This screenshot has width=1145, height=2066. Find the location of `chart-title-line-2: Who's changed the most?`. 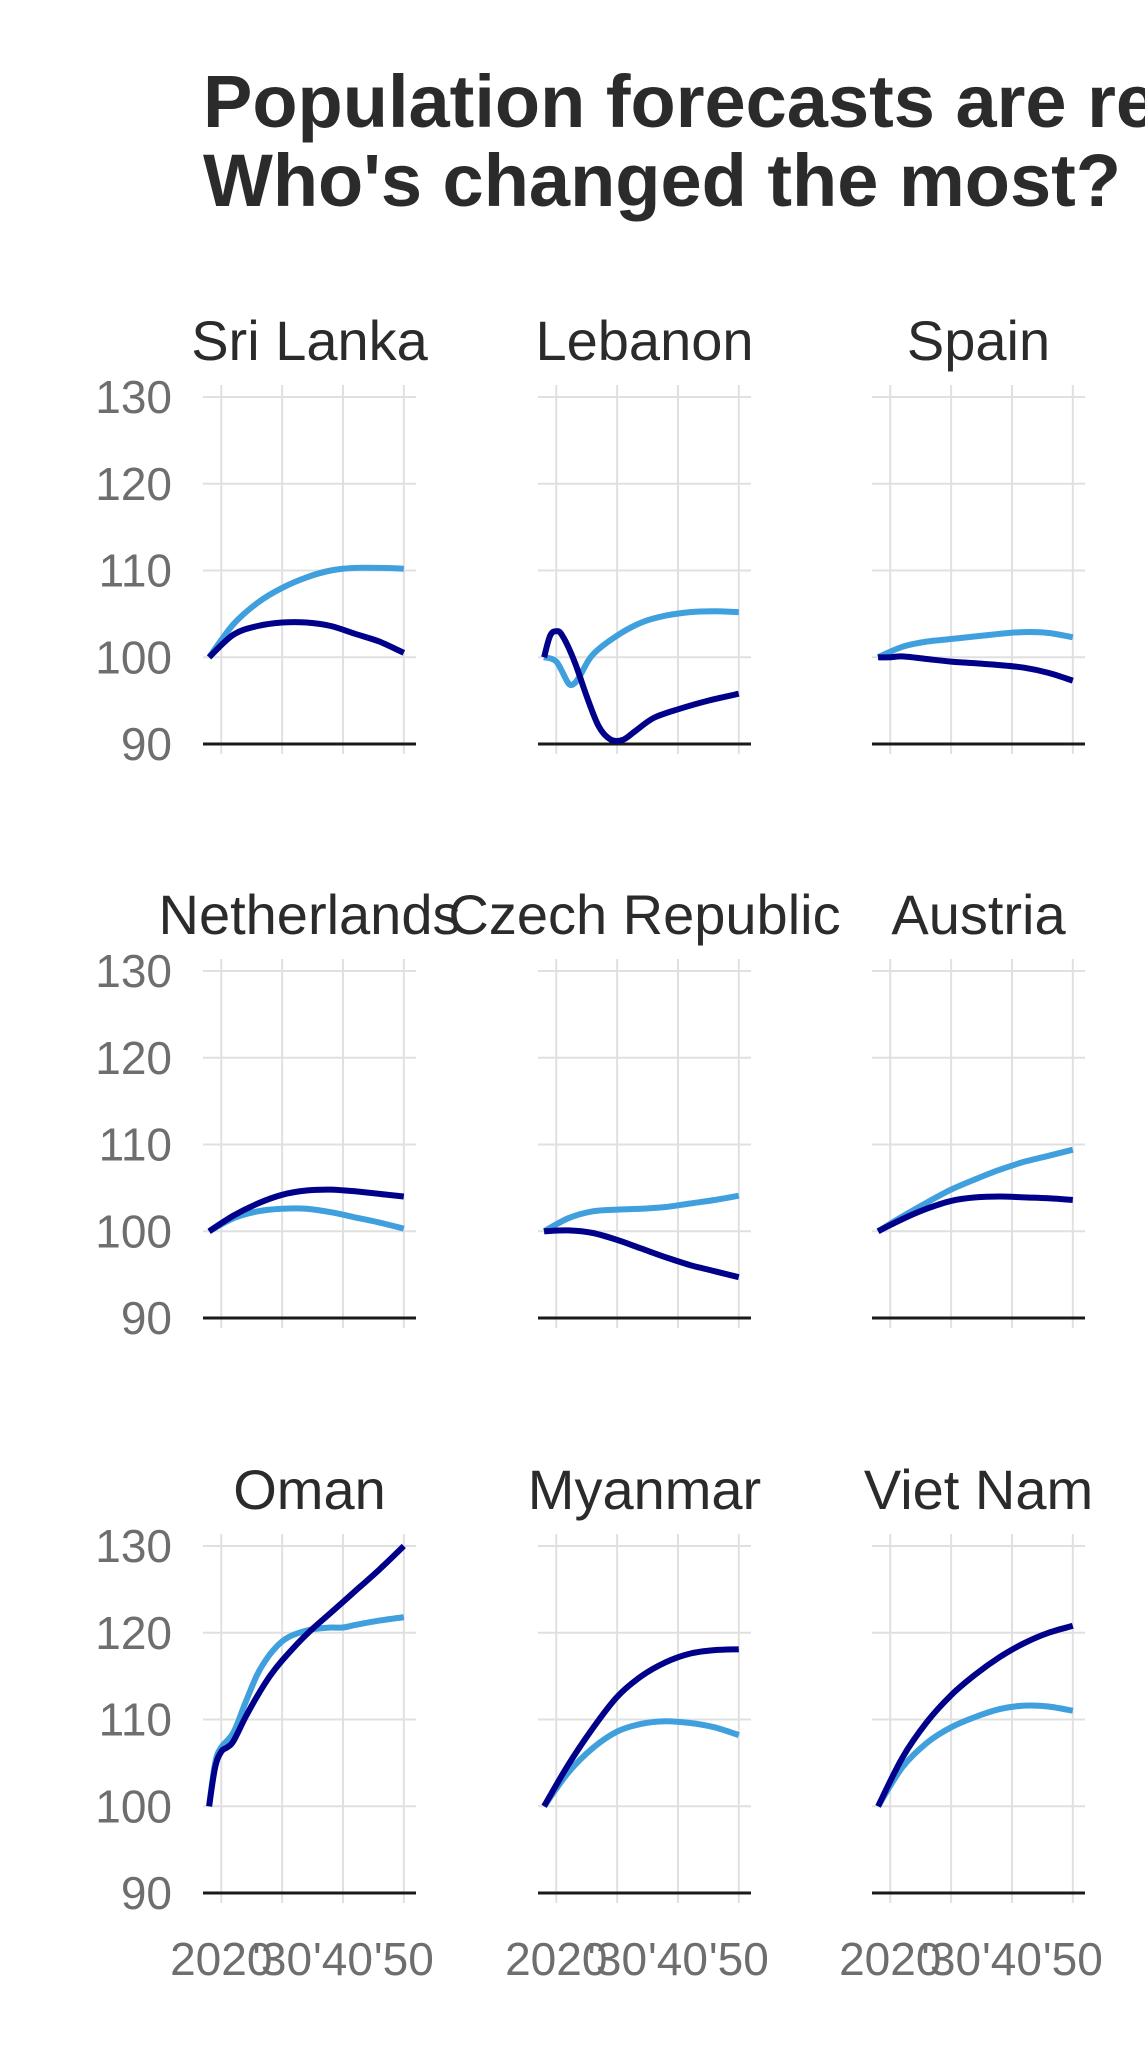

chart-title-line-2: Who's changed the most? is located at coordinates (662, 180).